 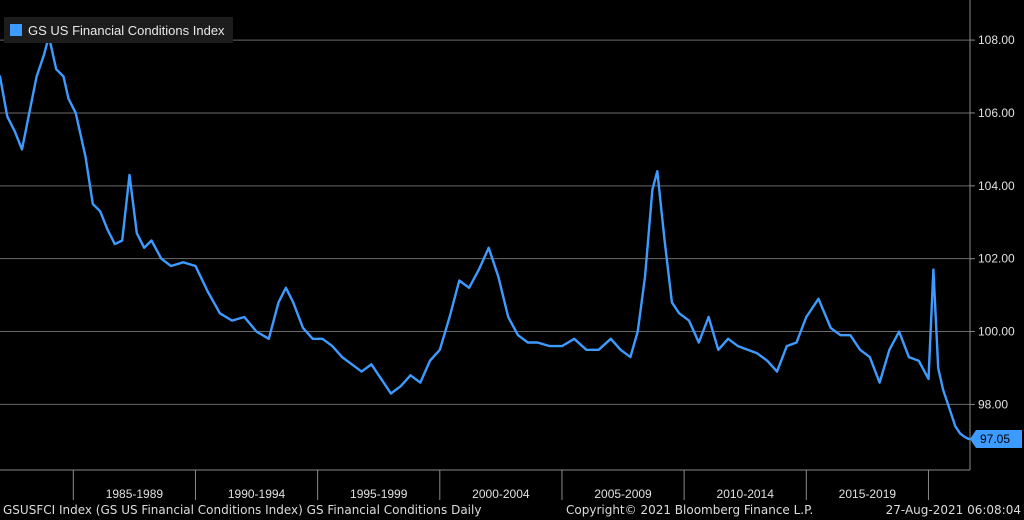 I want to click on x-tick-label: 1990-1994, so click(x=257, y=494).